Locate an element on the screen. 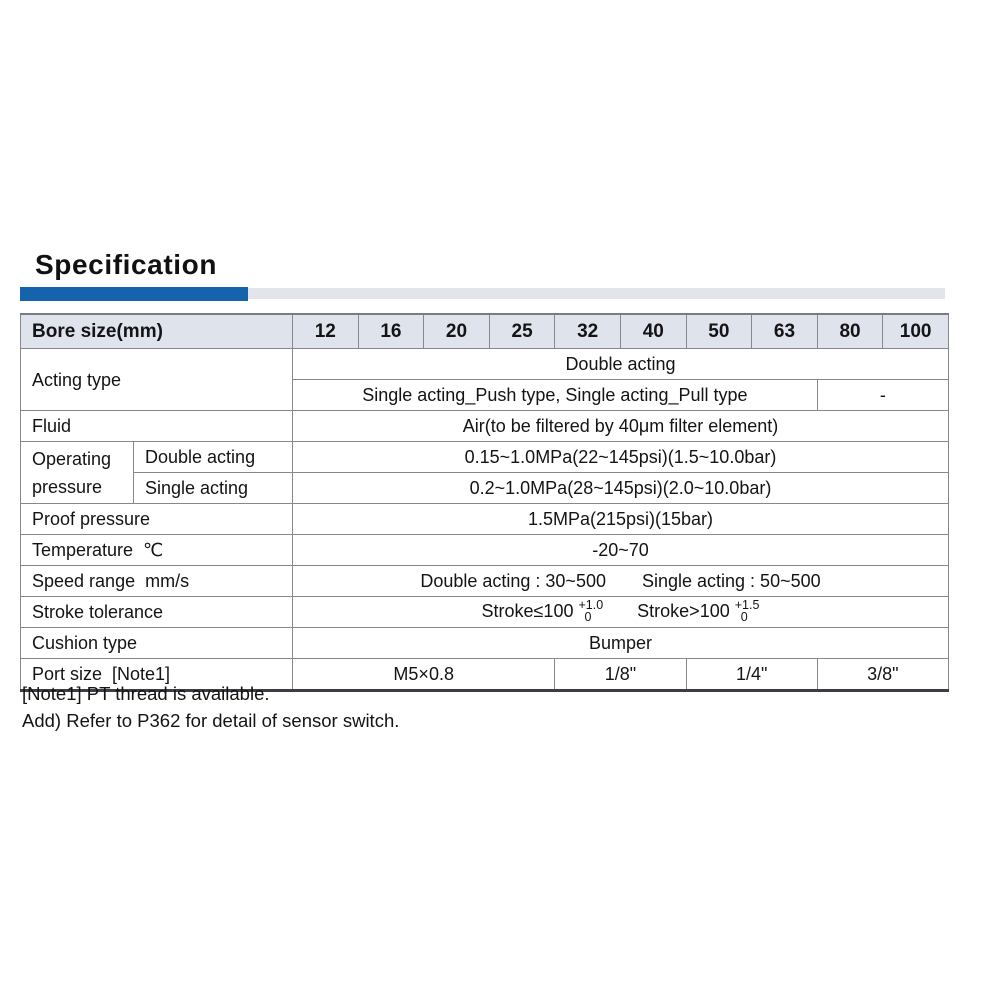 This screenshot has width=1000, height=1000. operating-pressure-single-value: 0.2~1.0MPa(28~145psi)(2.0~10.0bar) is located at coordinates (620, 488).